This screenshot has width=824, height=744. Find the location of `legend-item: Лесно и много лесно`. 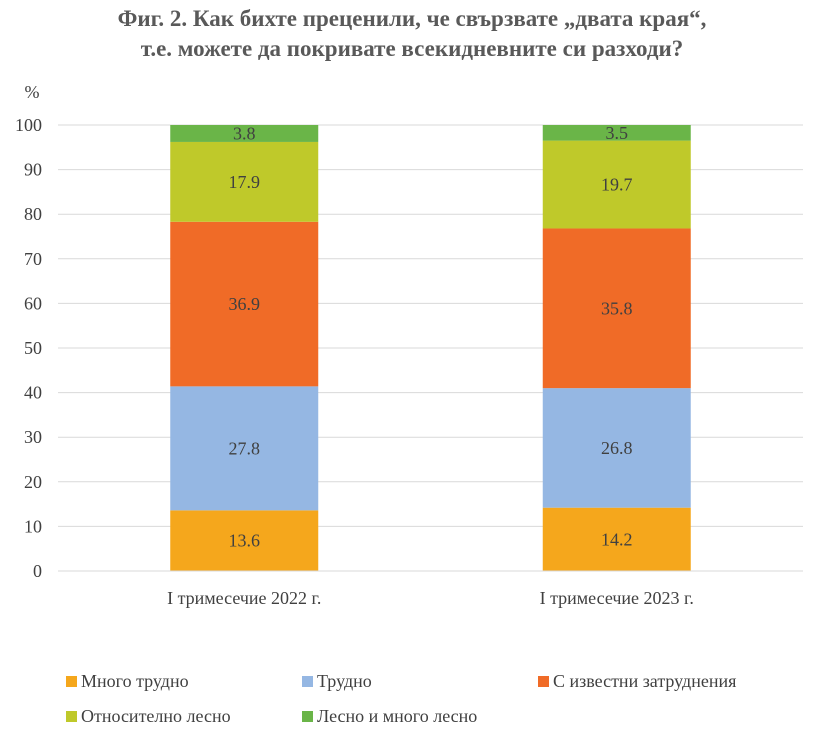

legend-item: Лесно и много лесно is located at coordinates (389, 716).